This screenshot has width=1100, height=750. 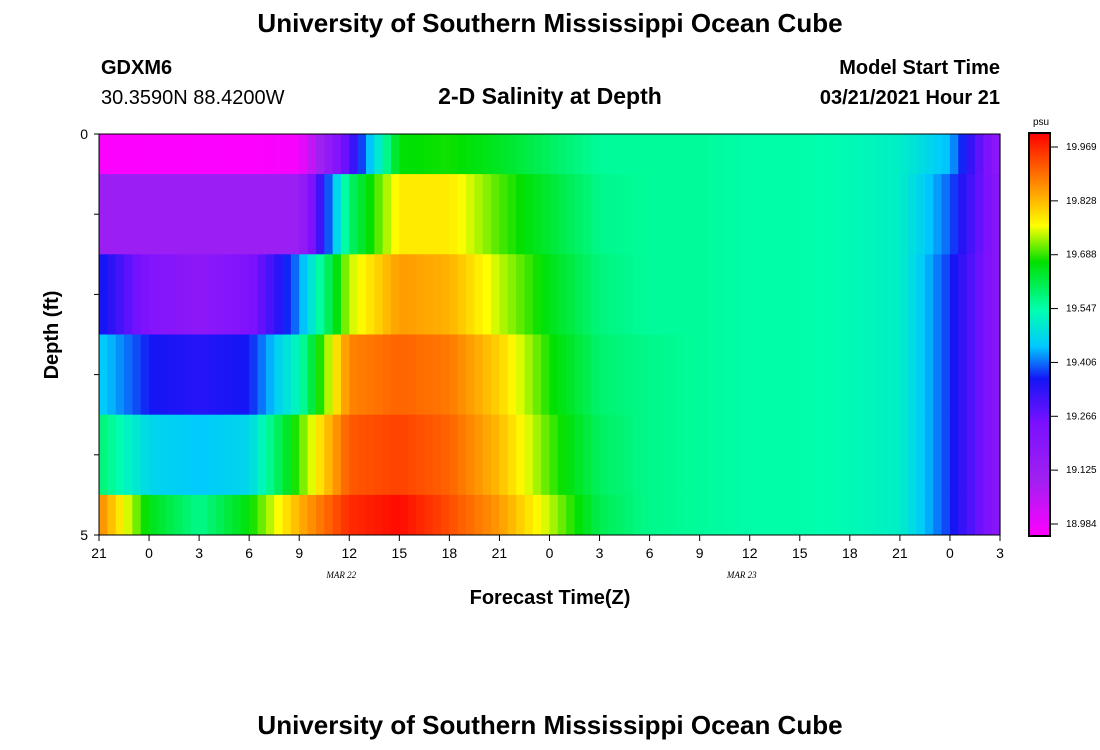 What do you see at coordinates (199, 553) in the screenshot?
I see `x-tick-label: 3` at bounding box center [199, 553].